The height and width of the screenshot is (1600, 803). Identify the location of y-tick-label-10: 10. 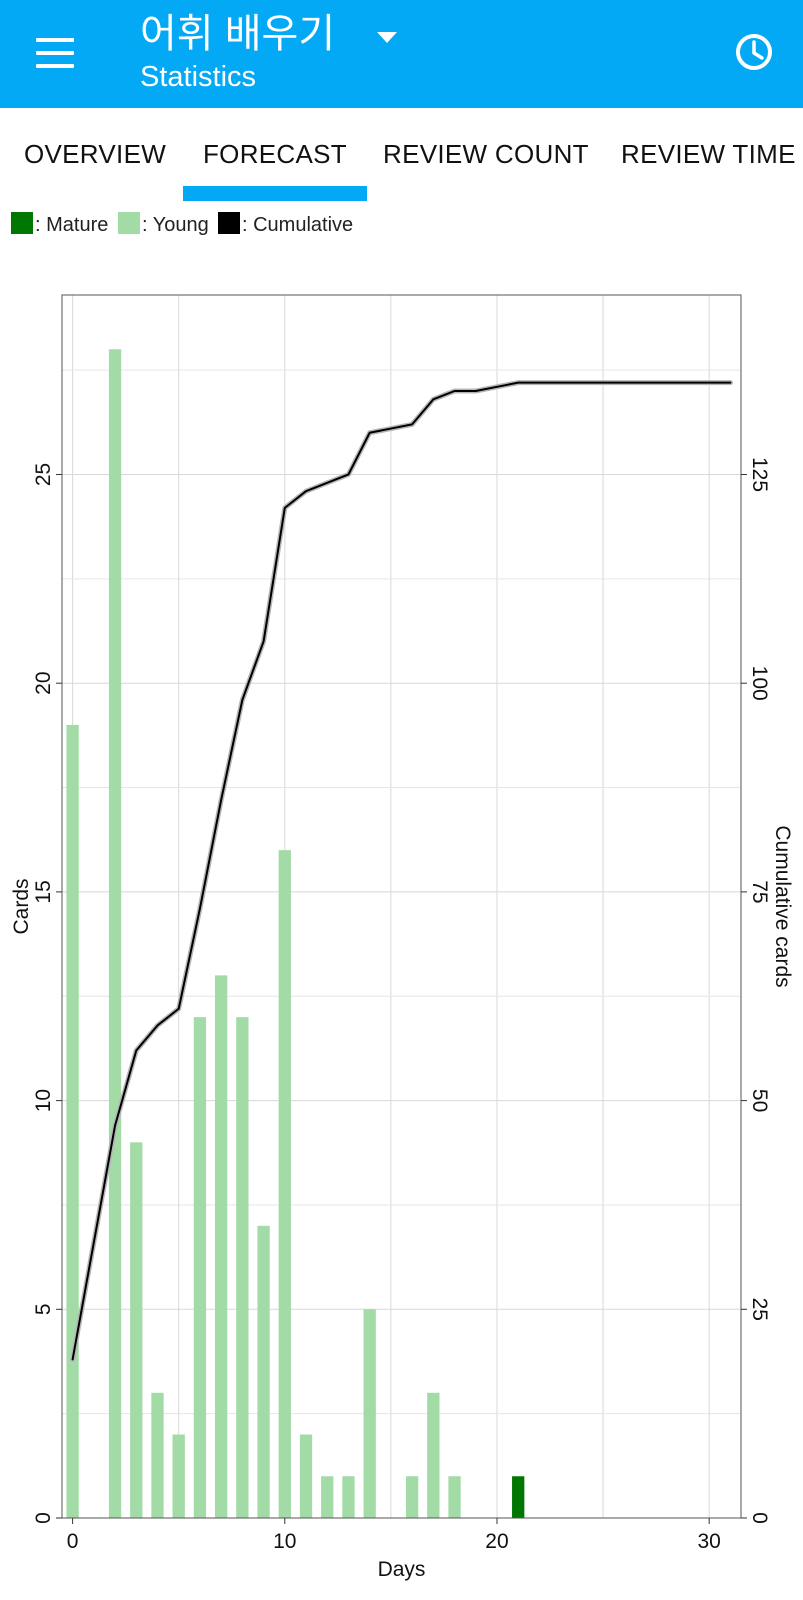
(43, 1100).